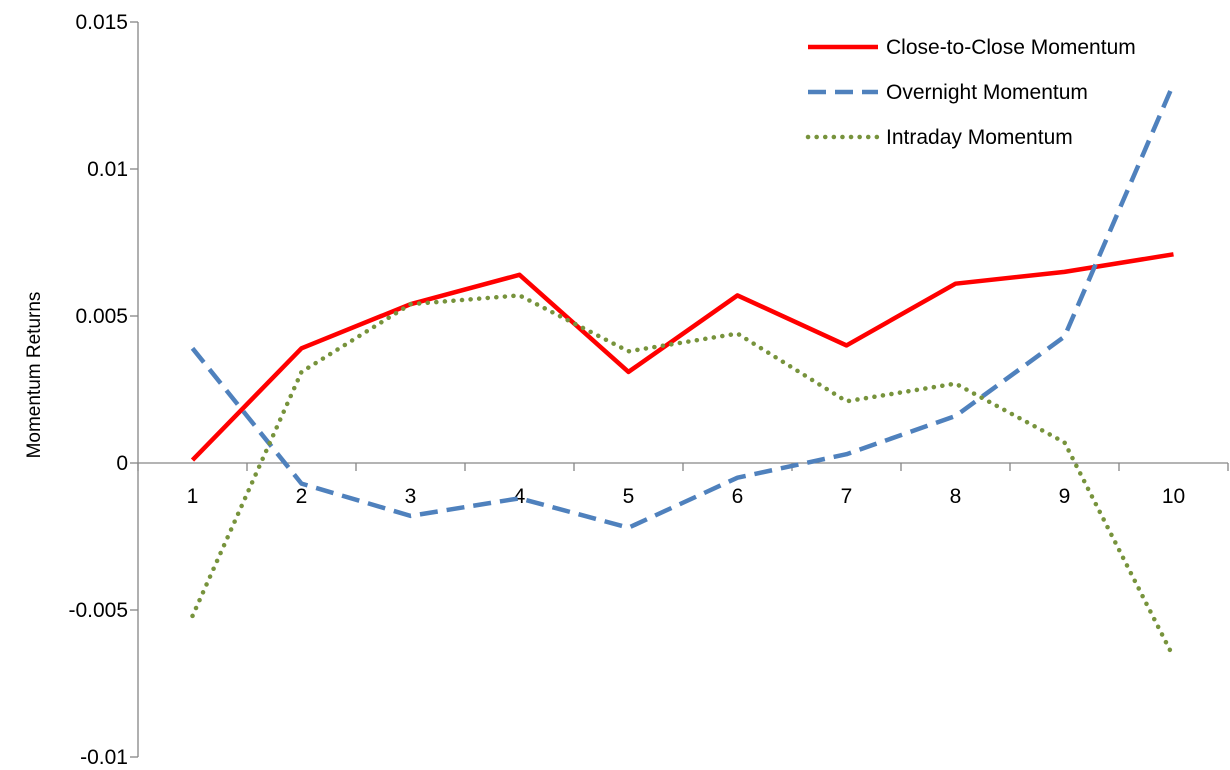 The height and width of the screenshot is (770, 1230). I want to click on x-tick-label: 3, so click(411, 496).